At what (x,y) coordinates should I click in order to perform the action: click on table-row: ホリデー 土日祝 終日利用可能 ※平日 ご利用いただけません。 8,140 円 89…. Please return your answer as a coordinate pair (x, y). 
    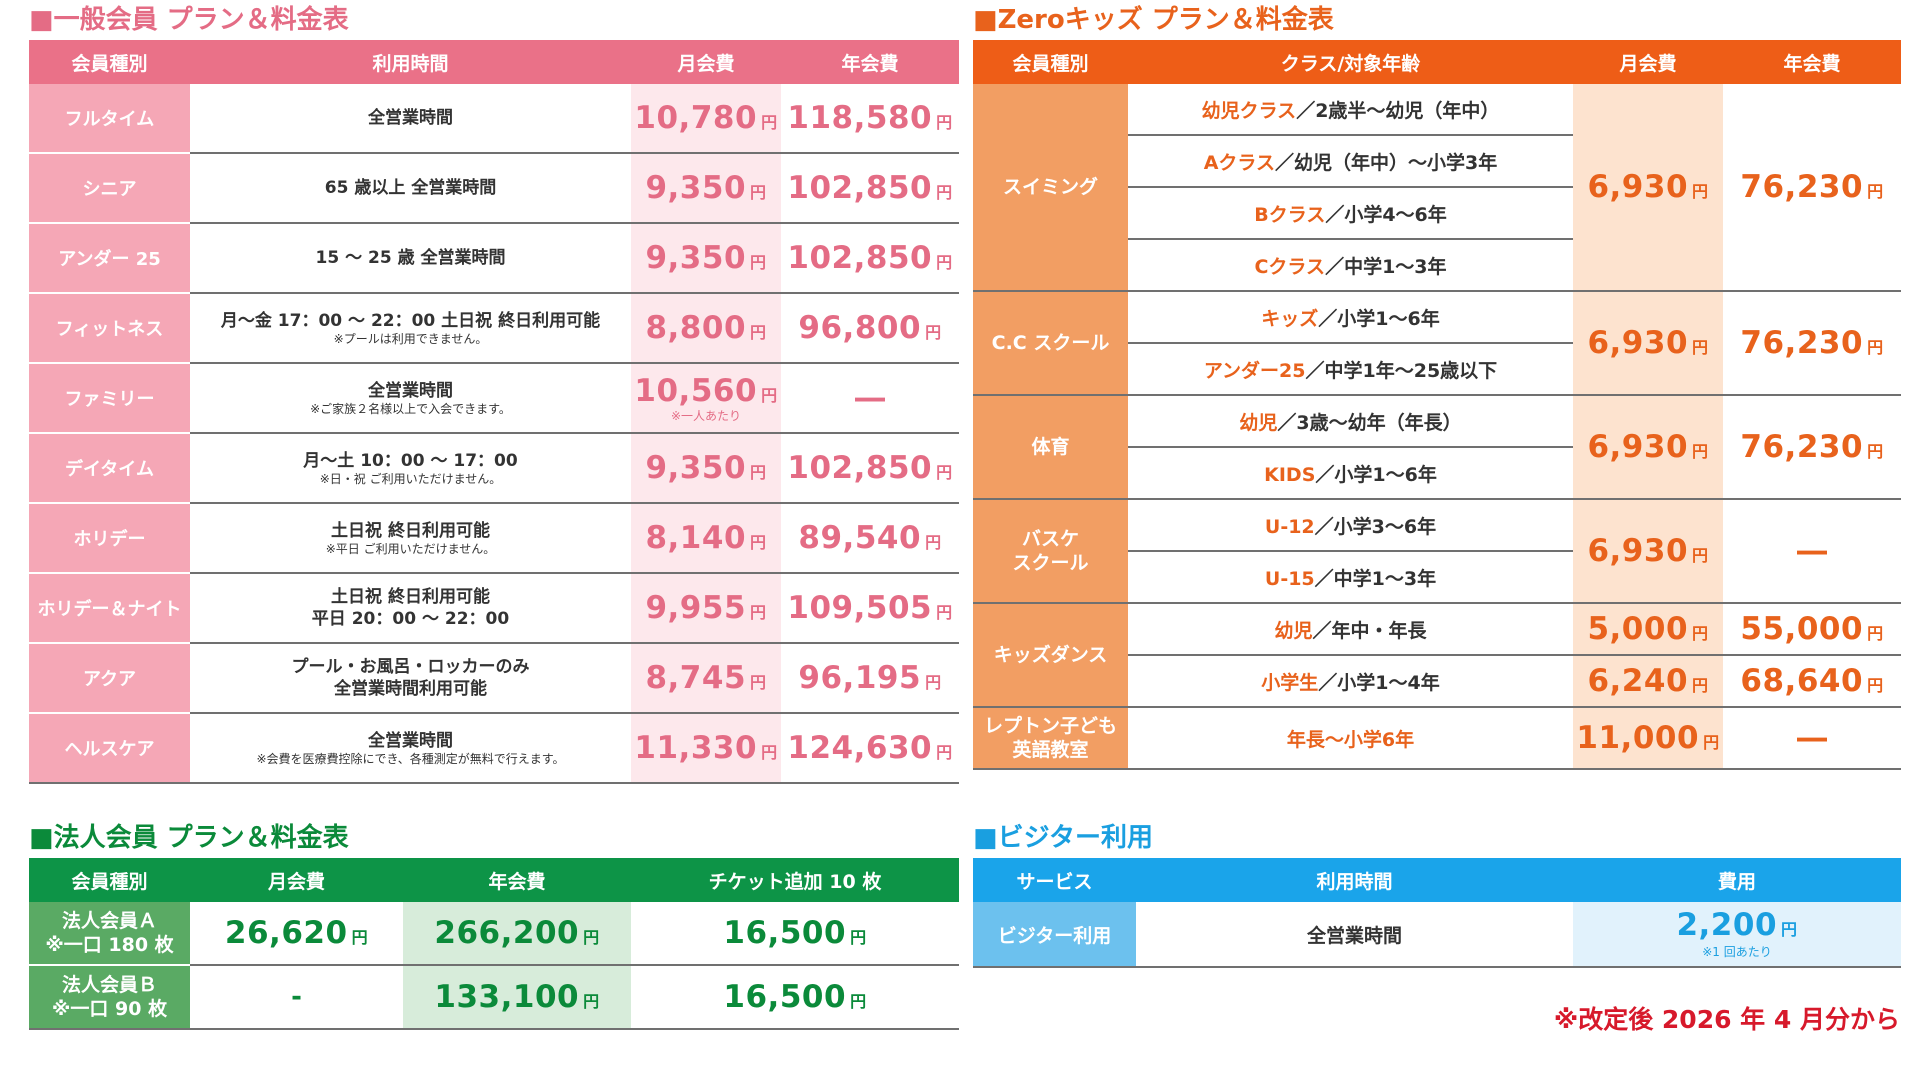
    Looking at the image, I should click on (494, 538).